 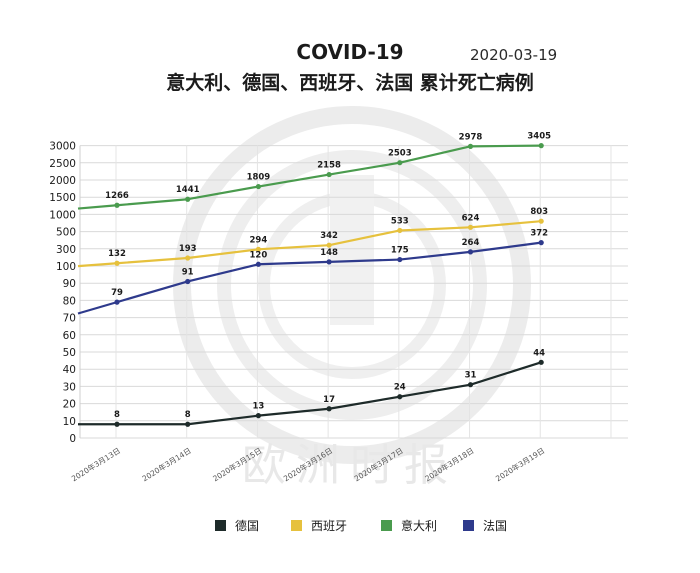 What do you see at coordinates (69, 301) in the screenshot?
I see `y-tick-label: 80` at bounding box center [69, 301].